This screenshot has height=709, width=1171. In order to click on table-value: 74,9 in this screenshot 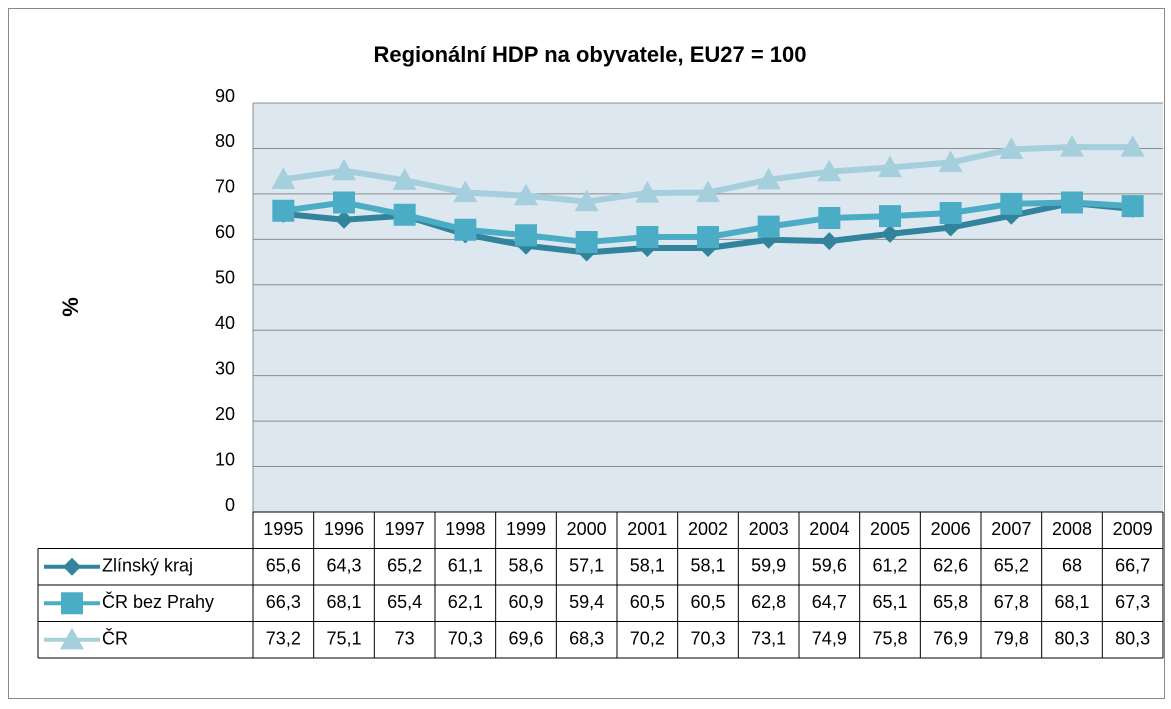, I will do `click(829, 639)`.